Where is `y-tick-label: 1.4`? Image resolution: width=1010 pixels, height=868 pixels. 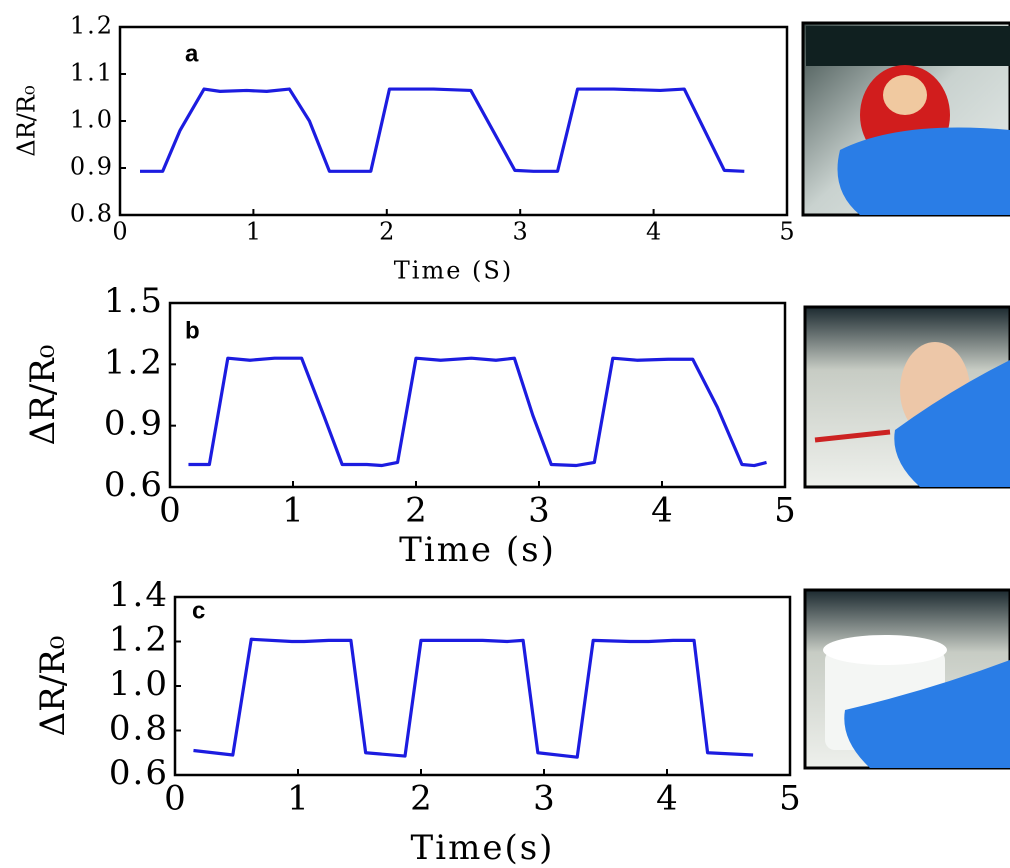
y-tick-label: 1.4 is located at coordinates (139, 595).